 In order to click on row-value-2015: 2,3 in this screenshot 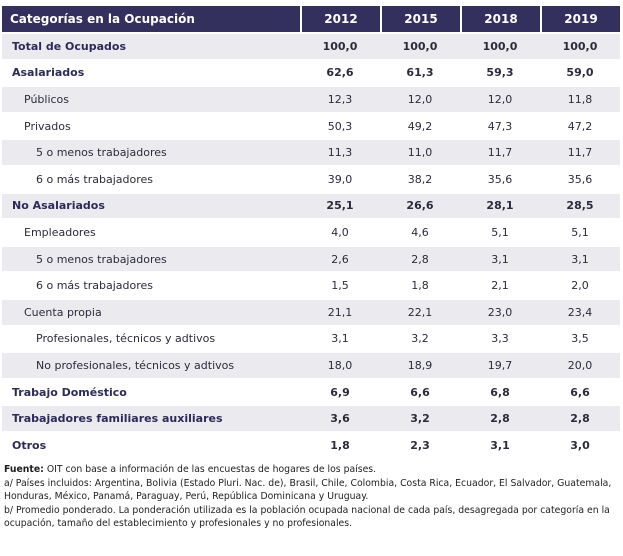, I will do `click(420, 445)`.